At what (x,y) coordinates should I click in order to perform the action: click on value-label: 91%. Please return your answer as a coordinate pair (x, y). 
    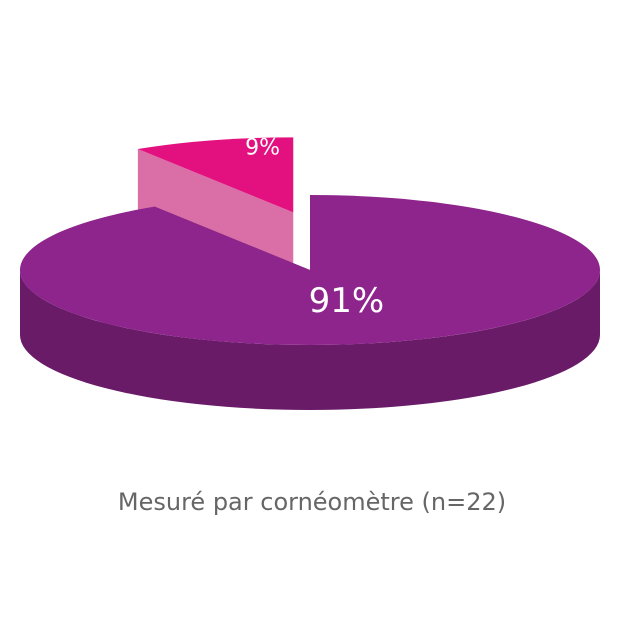
    Looking at the image, I should click on (347, 301).